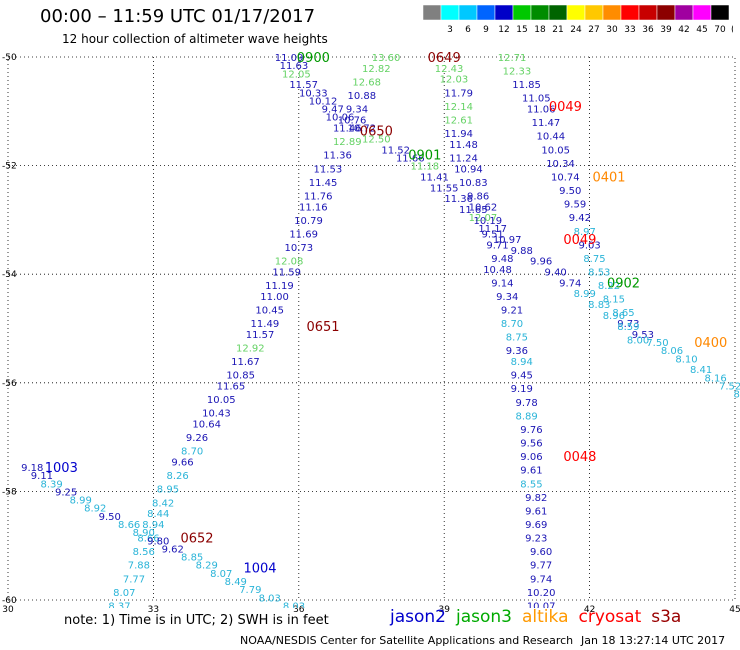 Image resolution: width=740 pixels, height=650 pixels. What do you see at coordinates (522, 376) in the screenshot?
I see `wave-height-point: 9.45` at bounding box center [522, 376].